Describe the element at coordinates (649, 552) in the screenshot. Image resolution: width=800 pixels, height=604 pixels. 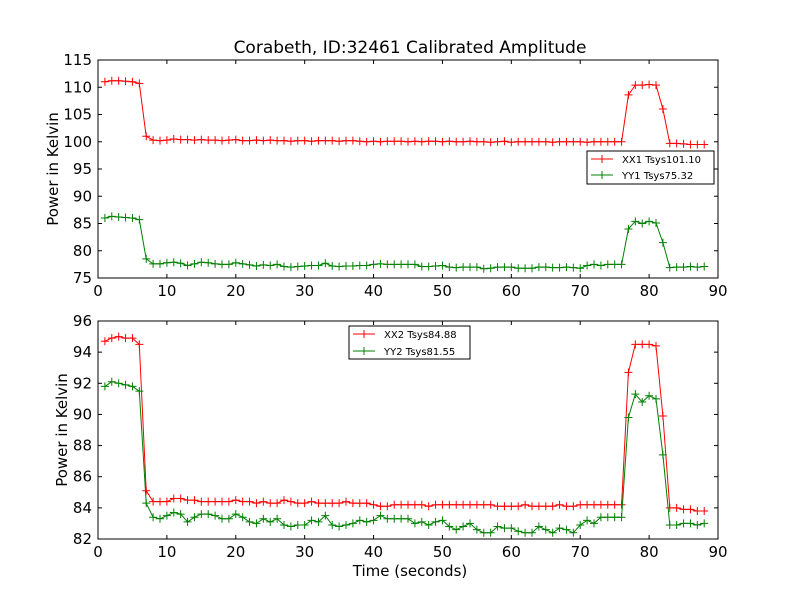
I see `bottom-x-tick-label: 80` at that location.